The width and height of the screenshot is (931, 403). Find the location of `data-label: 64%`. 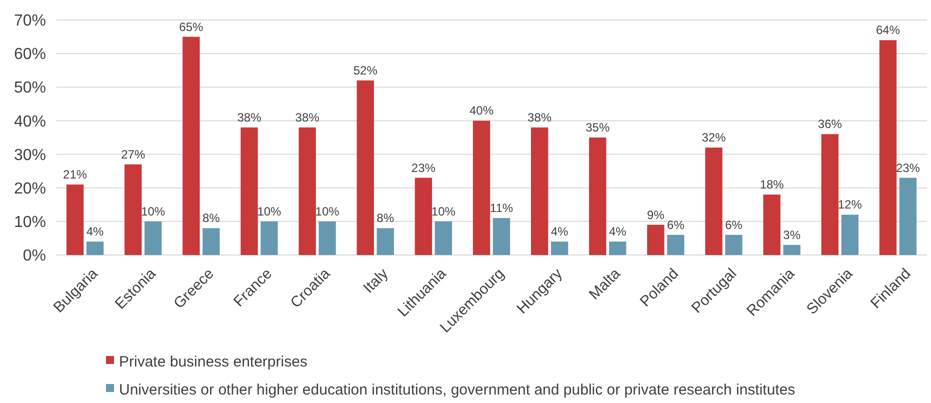

data-label: 64% is located at coordinates (888, 30).